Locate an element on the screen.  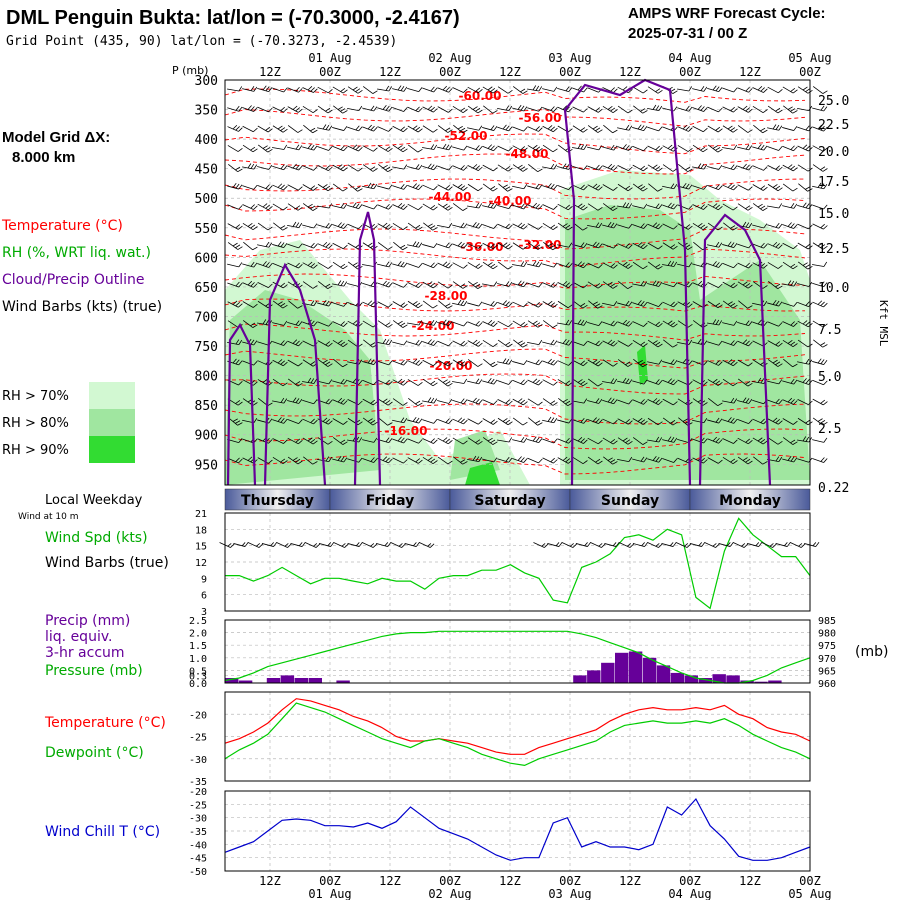
rh-shading is located at coordinates (302, 387).